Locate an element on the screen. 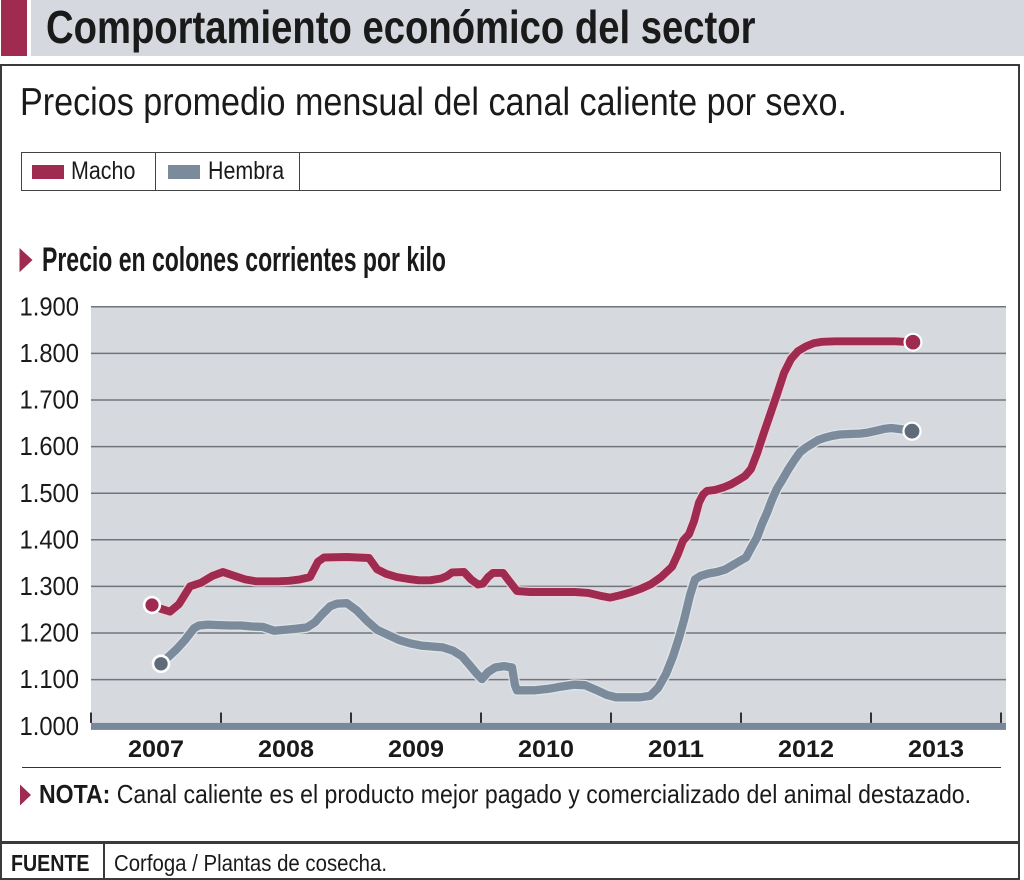  svg-text: 2011 is located at coordinates (676, 749).